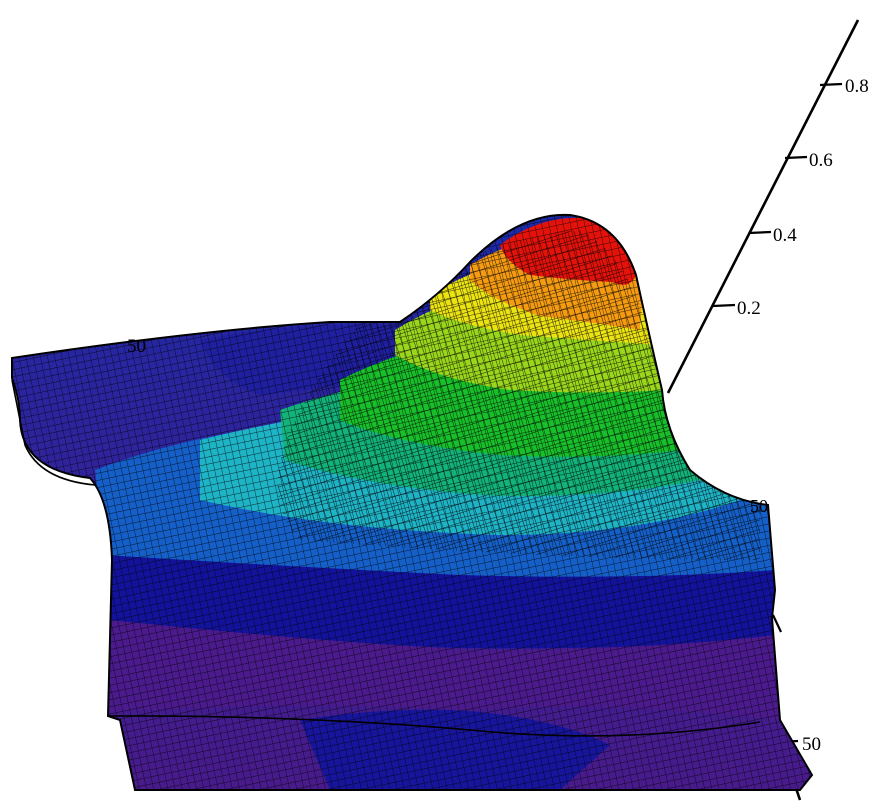 Image resolution: width=892 pixels, height=807 pixels. Describe the element at coordinates (857, 86) in the screenshot. I see `z-tick-label: 0.8` at that location.